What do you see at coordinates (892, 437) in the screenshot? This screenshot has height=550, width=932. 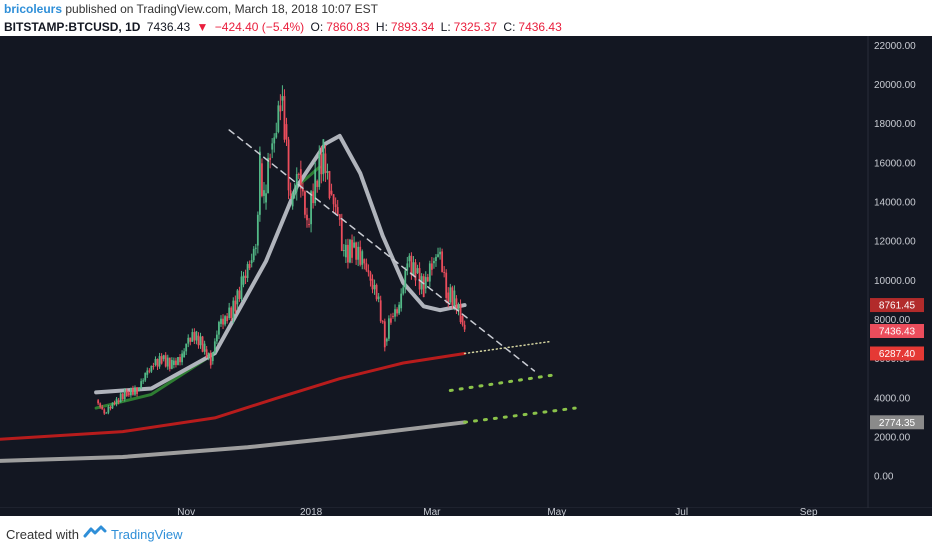 I see `y-tick-label: 2000.00` at bounding box center [892, 437].